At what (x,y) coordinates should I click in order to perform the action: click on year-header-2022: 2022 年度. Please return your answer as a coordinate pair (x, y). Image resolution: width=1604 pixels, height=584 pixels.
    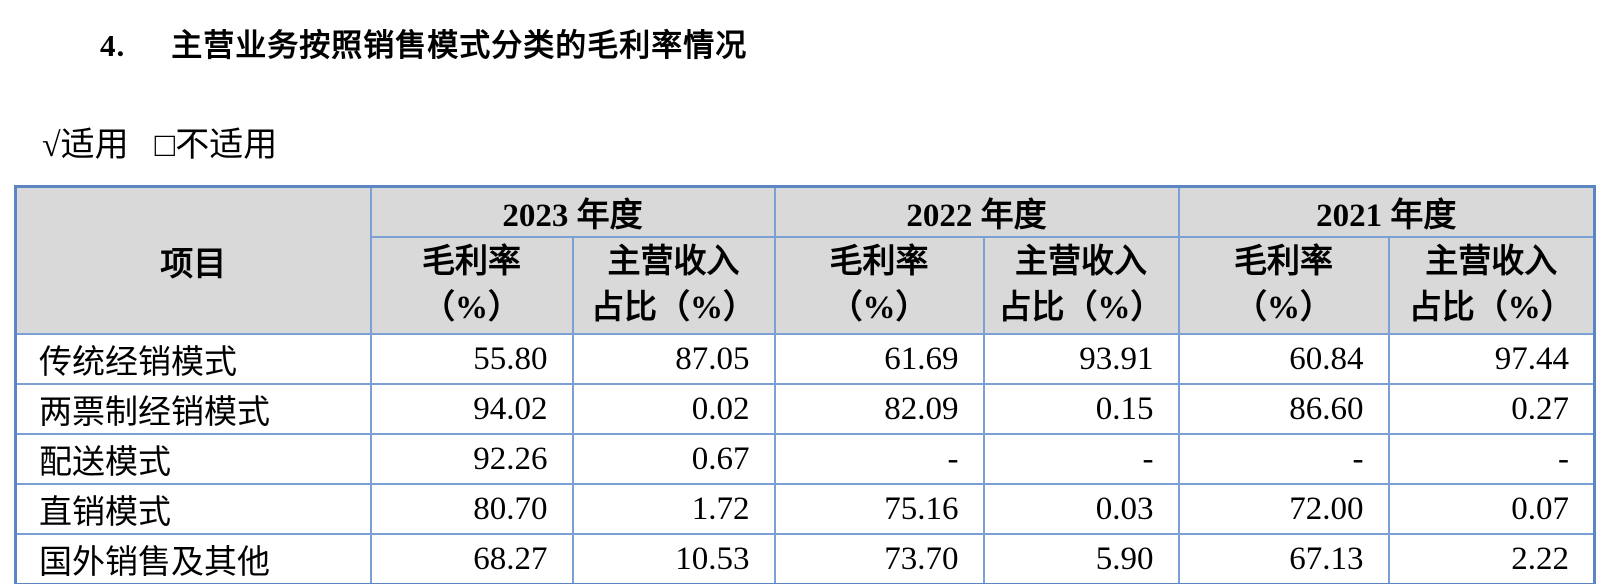
    Looking at the image, I should click on (976, 211).